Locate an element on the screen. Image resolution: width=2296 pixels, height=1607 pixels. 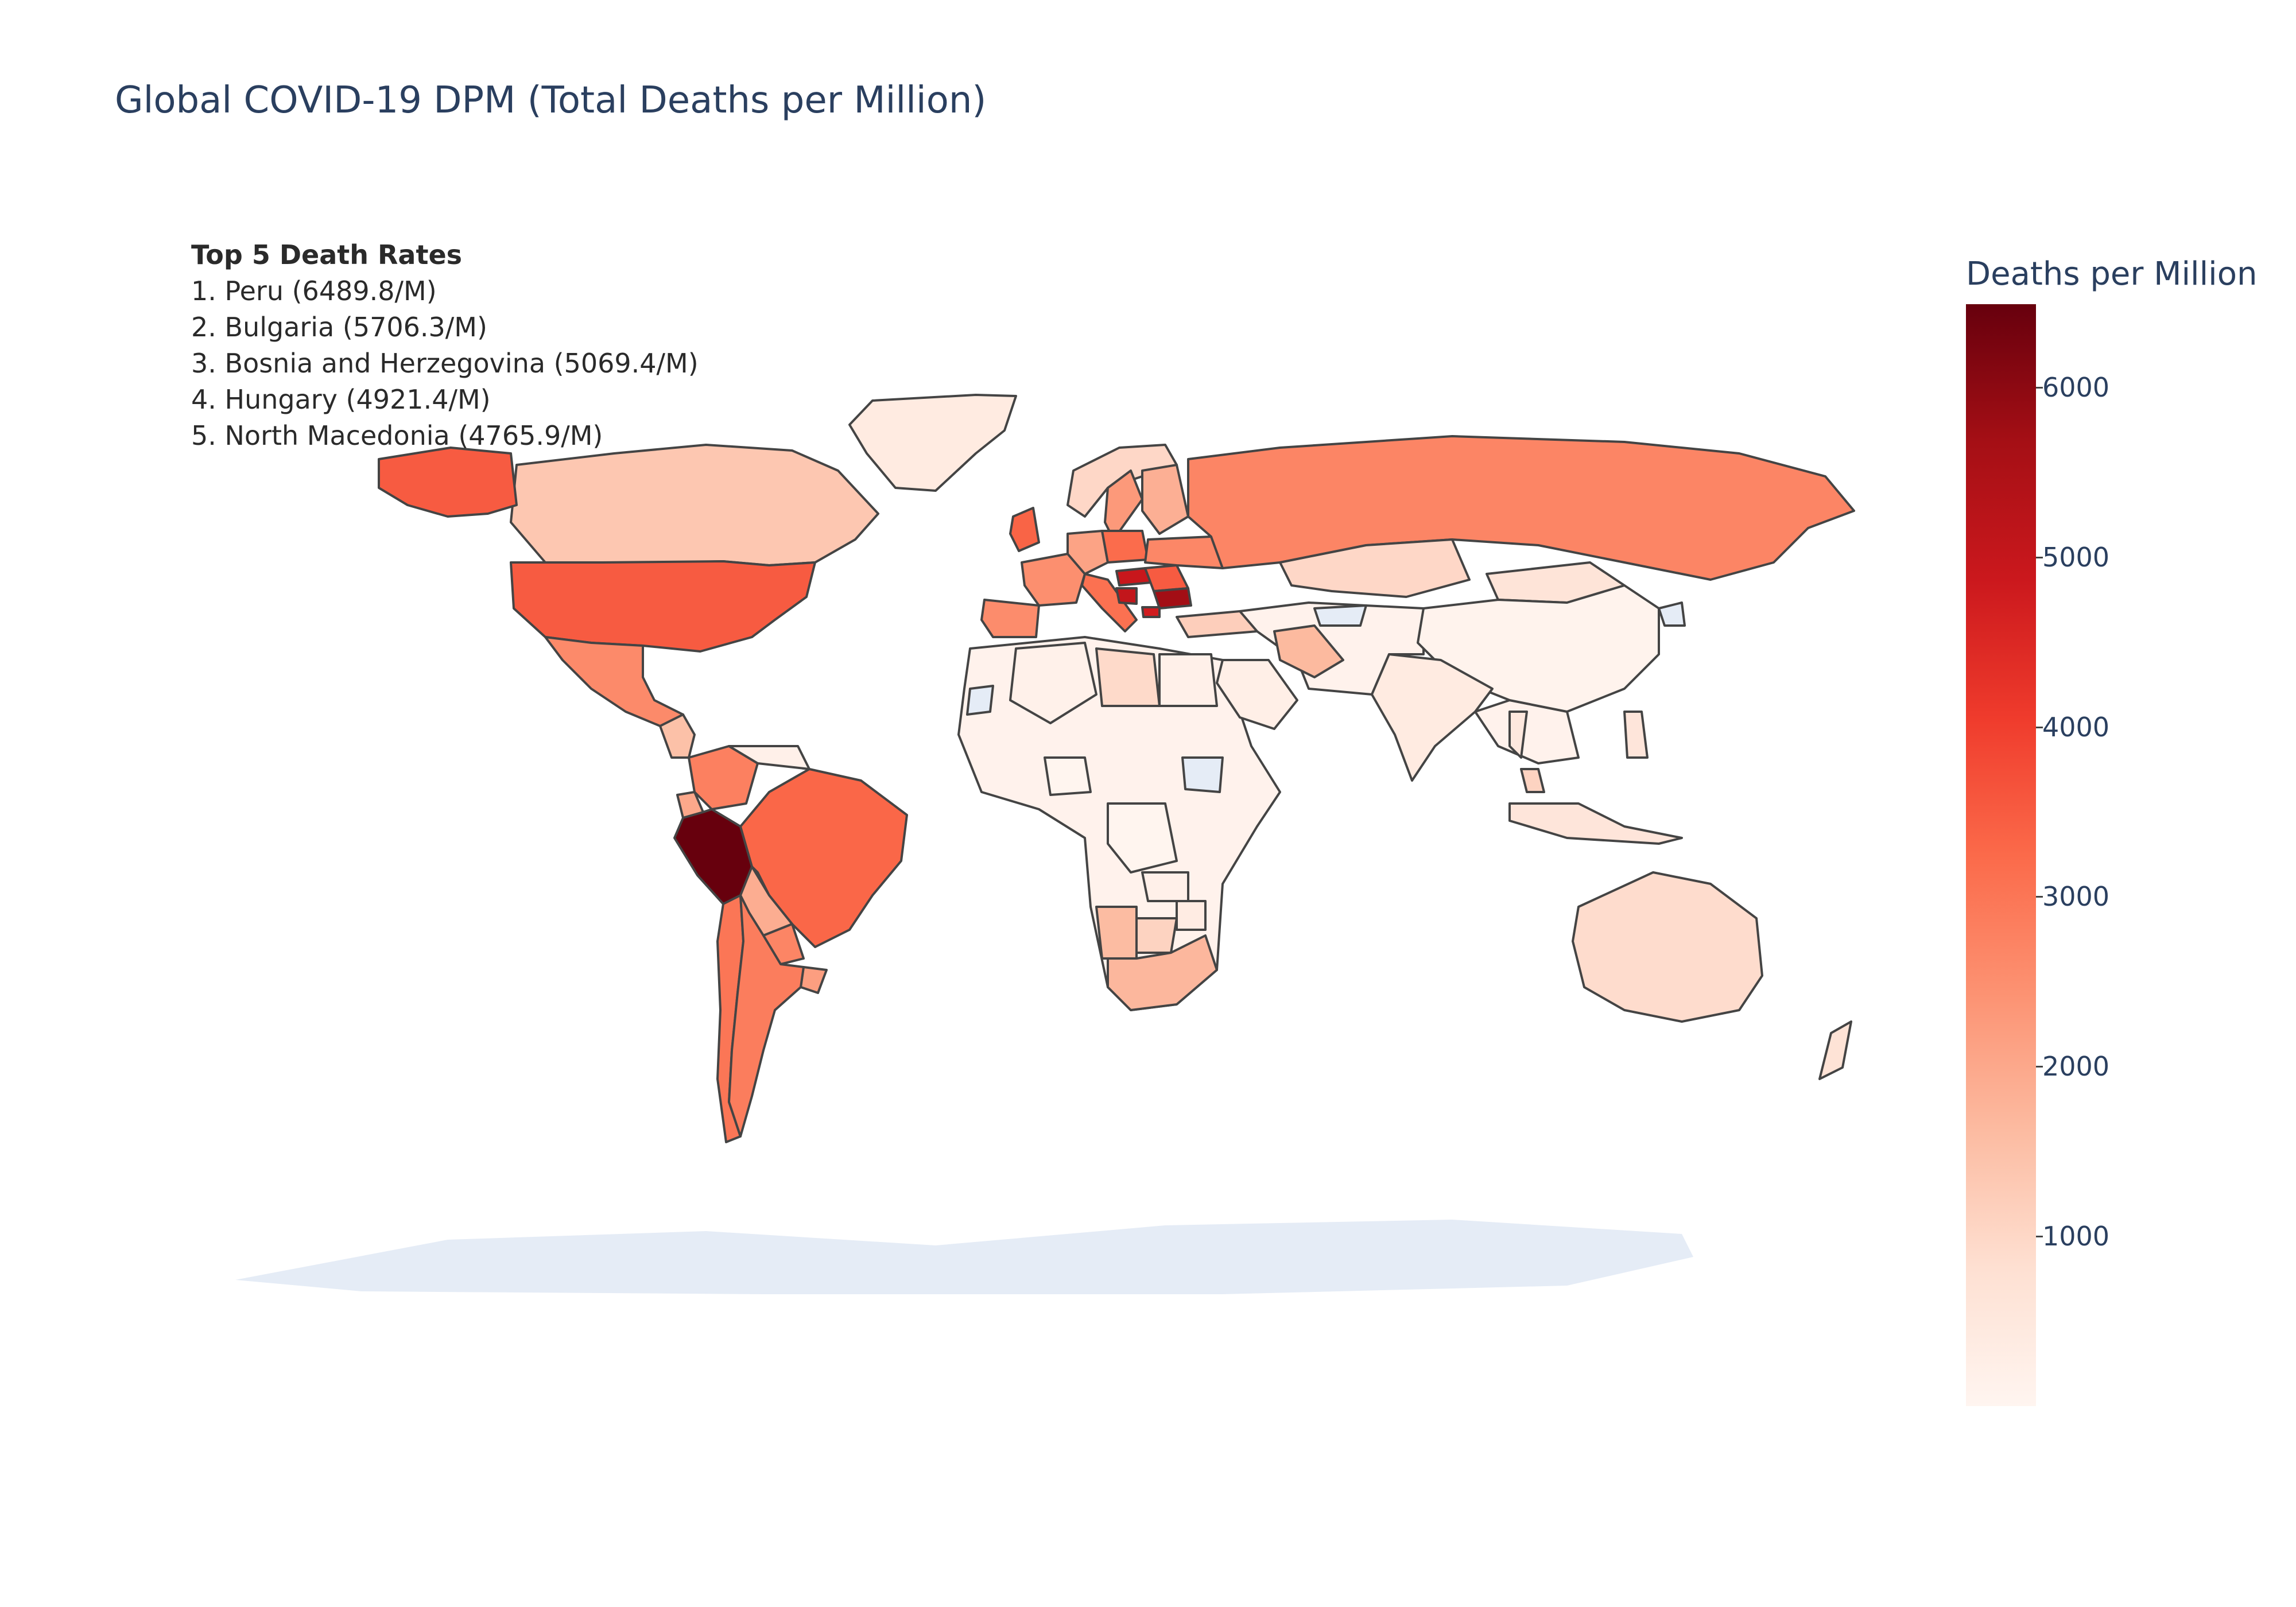
country-egypt is located at coordinates (1188, 680).